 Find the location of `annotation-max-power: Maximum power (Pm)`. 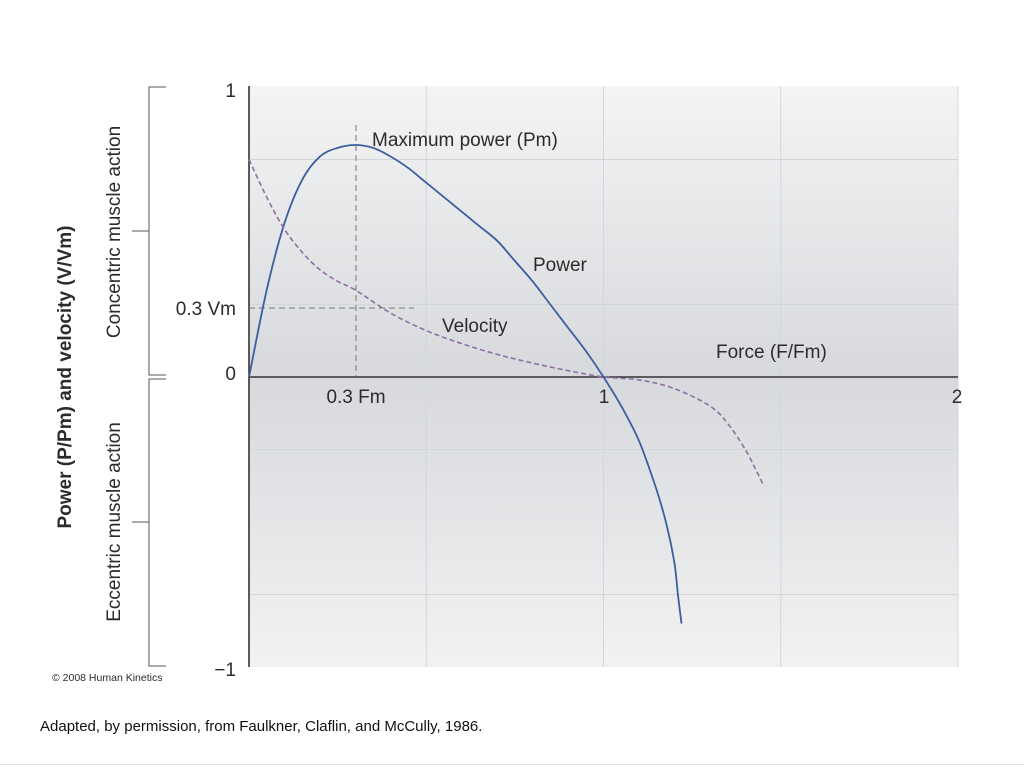

annotation-max-power: Maximum power (Pm) is located at coordinates (465, 140).